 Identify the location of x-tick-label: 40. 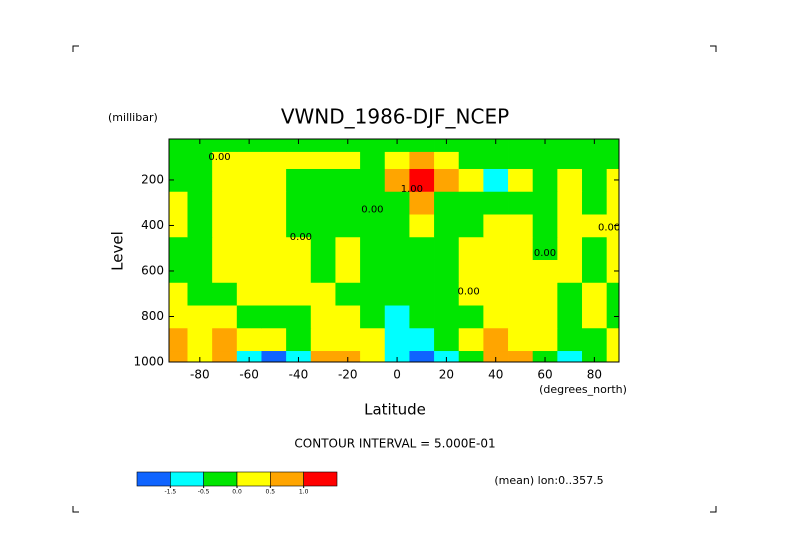
(495, 375).